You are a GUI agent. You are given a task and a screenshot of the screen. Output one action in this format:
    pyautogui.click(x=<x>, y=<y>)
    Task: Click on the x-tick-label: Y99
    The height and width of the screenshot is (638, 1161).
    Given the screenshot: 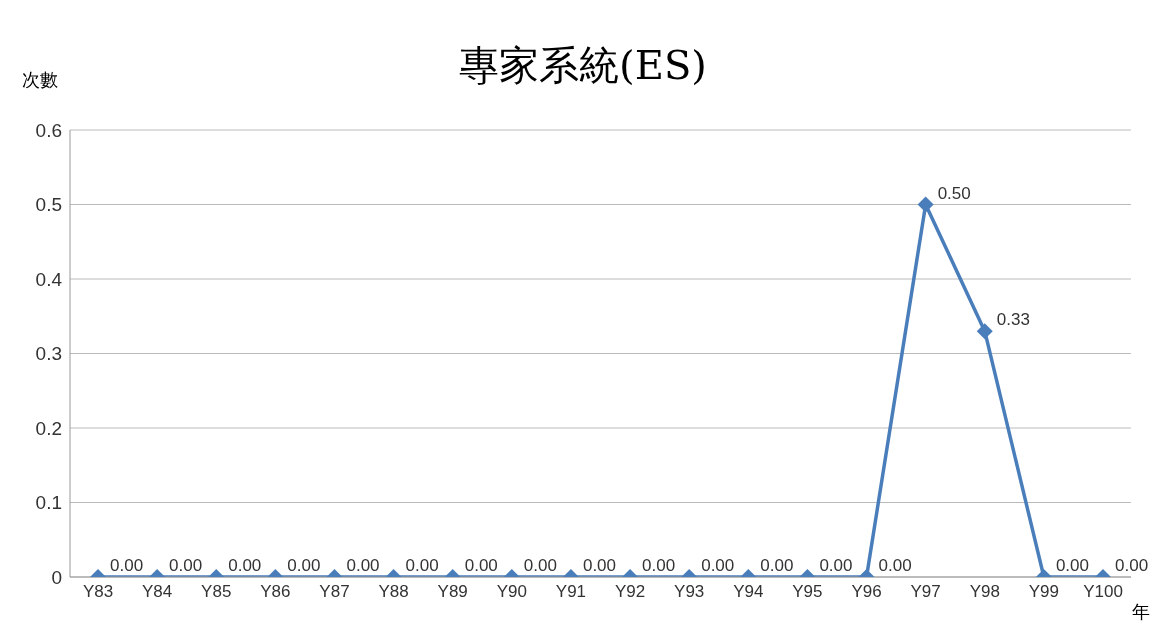 What is the action you would take?
    pyautogui.click(x=1044, y=592)
    